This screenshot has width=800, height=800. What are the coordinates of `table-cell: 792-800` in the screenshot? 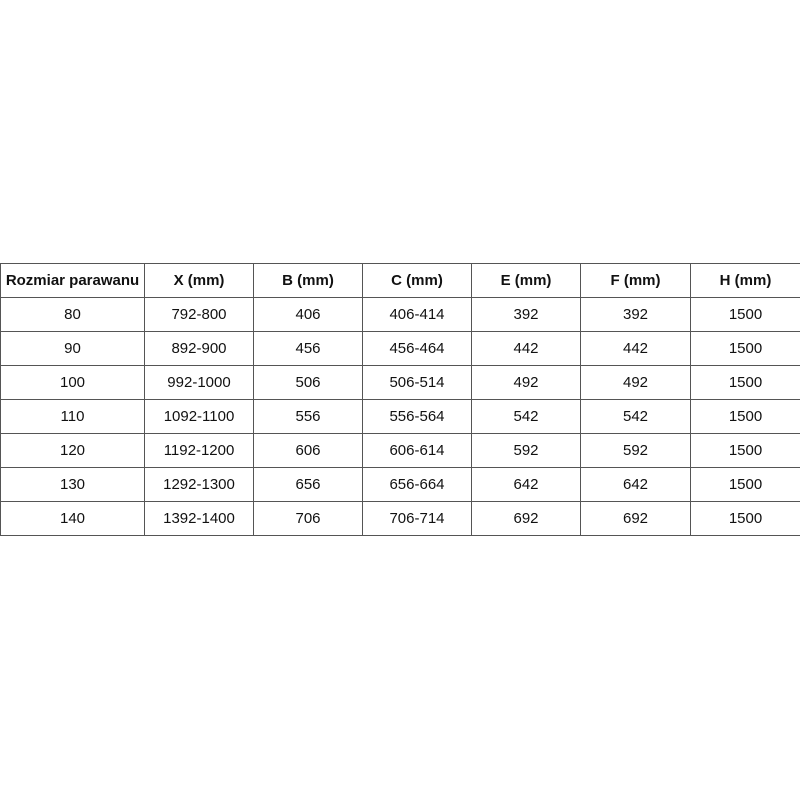 It's located at (199, 314).